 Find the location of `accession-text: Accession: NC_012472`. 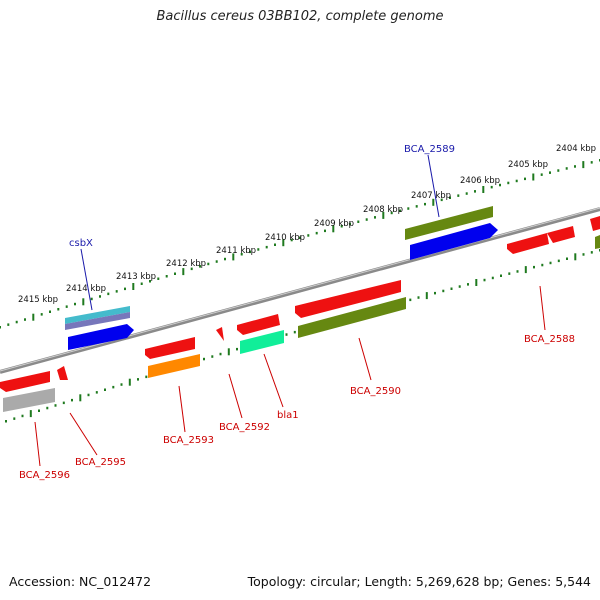

accession-text: Accession: NC_012472 is located at coordinates (80, 581).